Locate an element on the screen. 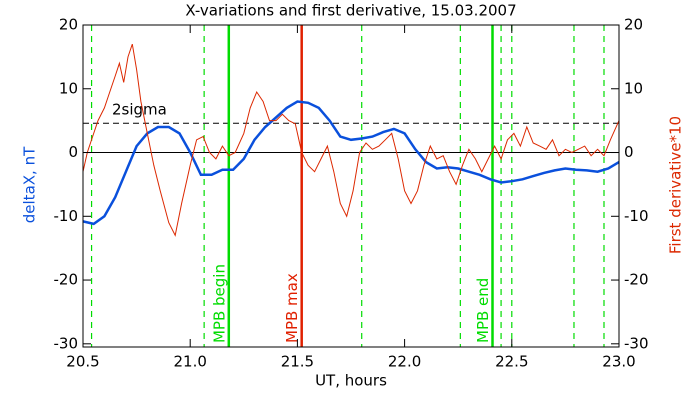  y2-tick-label: 0 is located at coordinates (629, 152).